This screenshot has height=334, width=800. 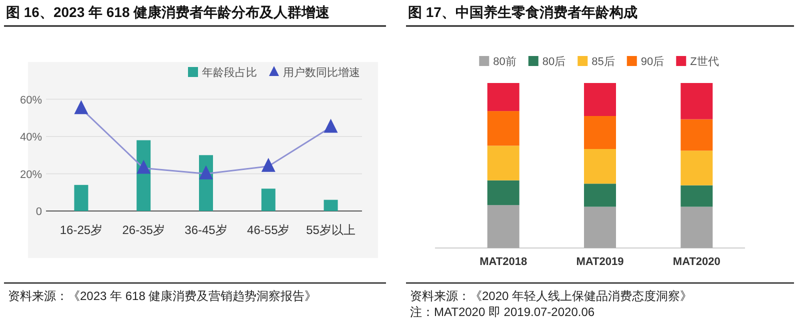 I want to click on x-tick-label: 46-55岁, so click(x=268, y=230).